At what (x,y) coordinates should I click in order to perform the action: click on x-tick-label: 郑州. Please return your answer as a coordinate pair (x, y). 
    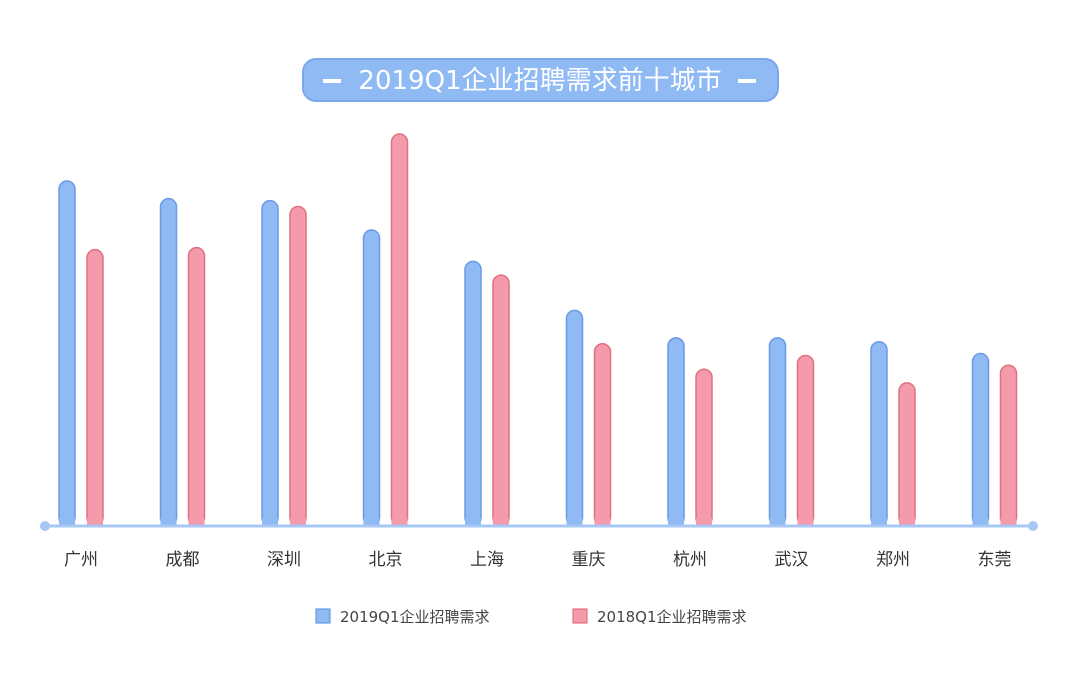
    Looking at the image, I should click on (893, 560).